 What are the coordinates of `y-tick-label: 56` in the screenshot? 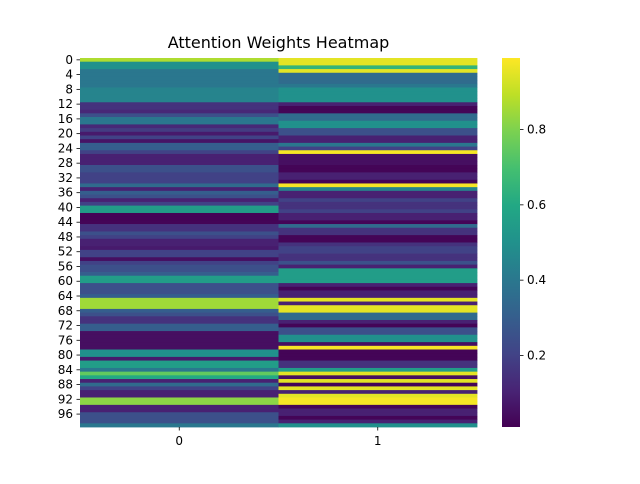 It's located at (65, 266).